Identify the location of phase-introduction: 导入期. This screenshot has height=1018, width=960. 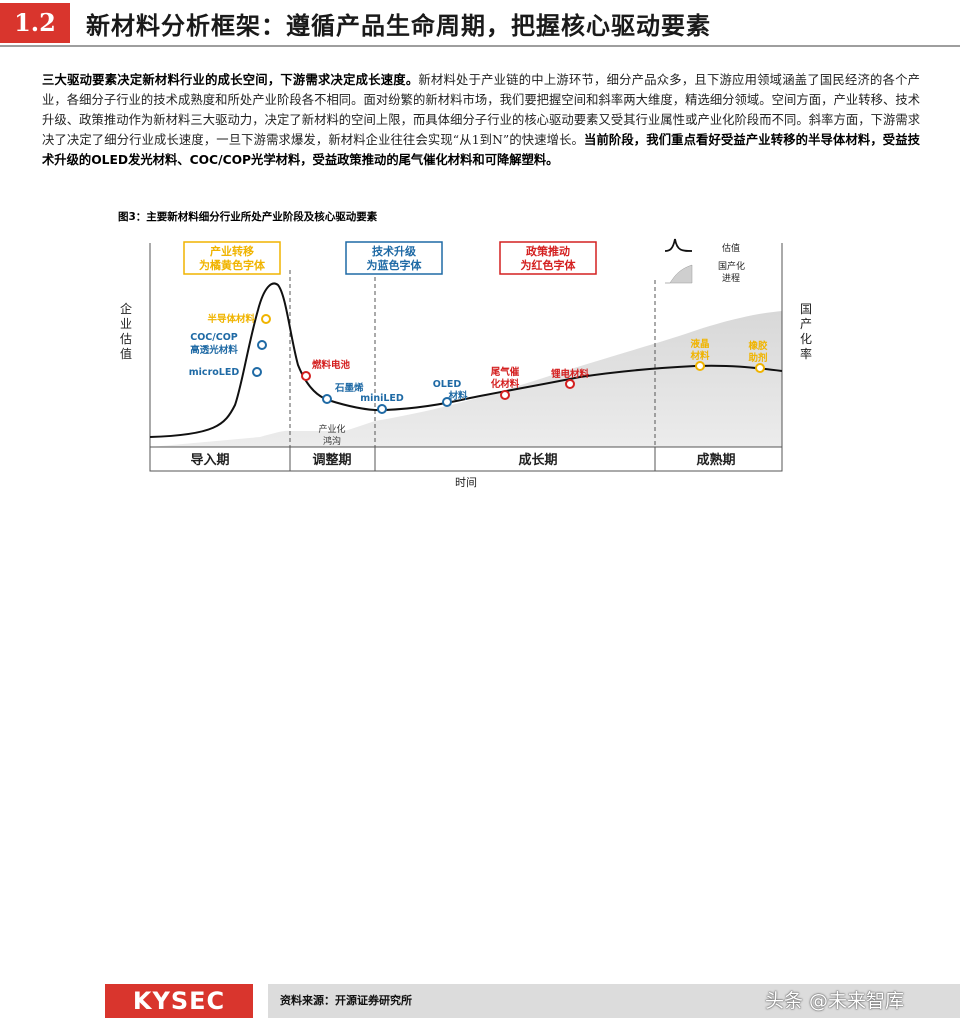
(209, 460).